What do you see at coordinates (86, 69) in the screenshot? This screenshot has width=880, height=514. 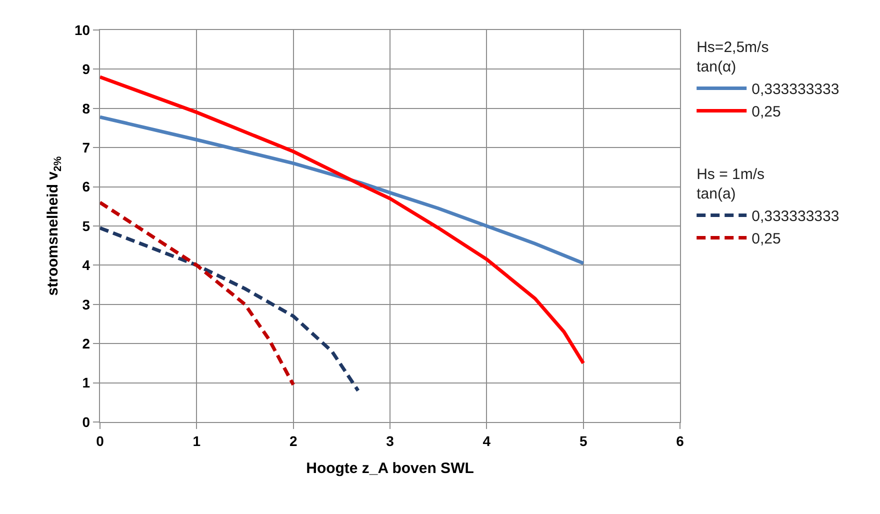 I see `y-tick-label: 9` at bounding box center [86, 69].